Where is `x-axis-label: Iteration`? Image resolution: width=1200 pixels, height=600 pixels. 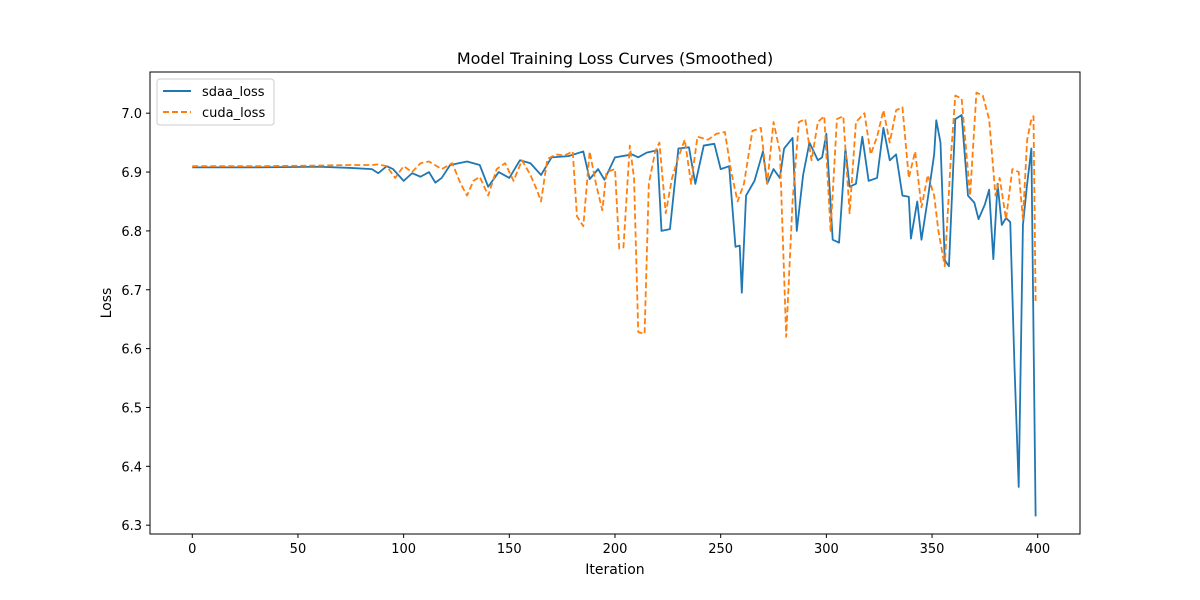 x-axis-label: Iteration is located at coordinates (614, 570).